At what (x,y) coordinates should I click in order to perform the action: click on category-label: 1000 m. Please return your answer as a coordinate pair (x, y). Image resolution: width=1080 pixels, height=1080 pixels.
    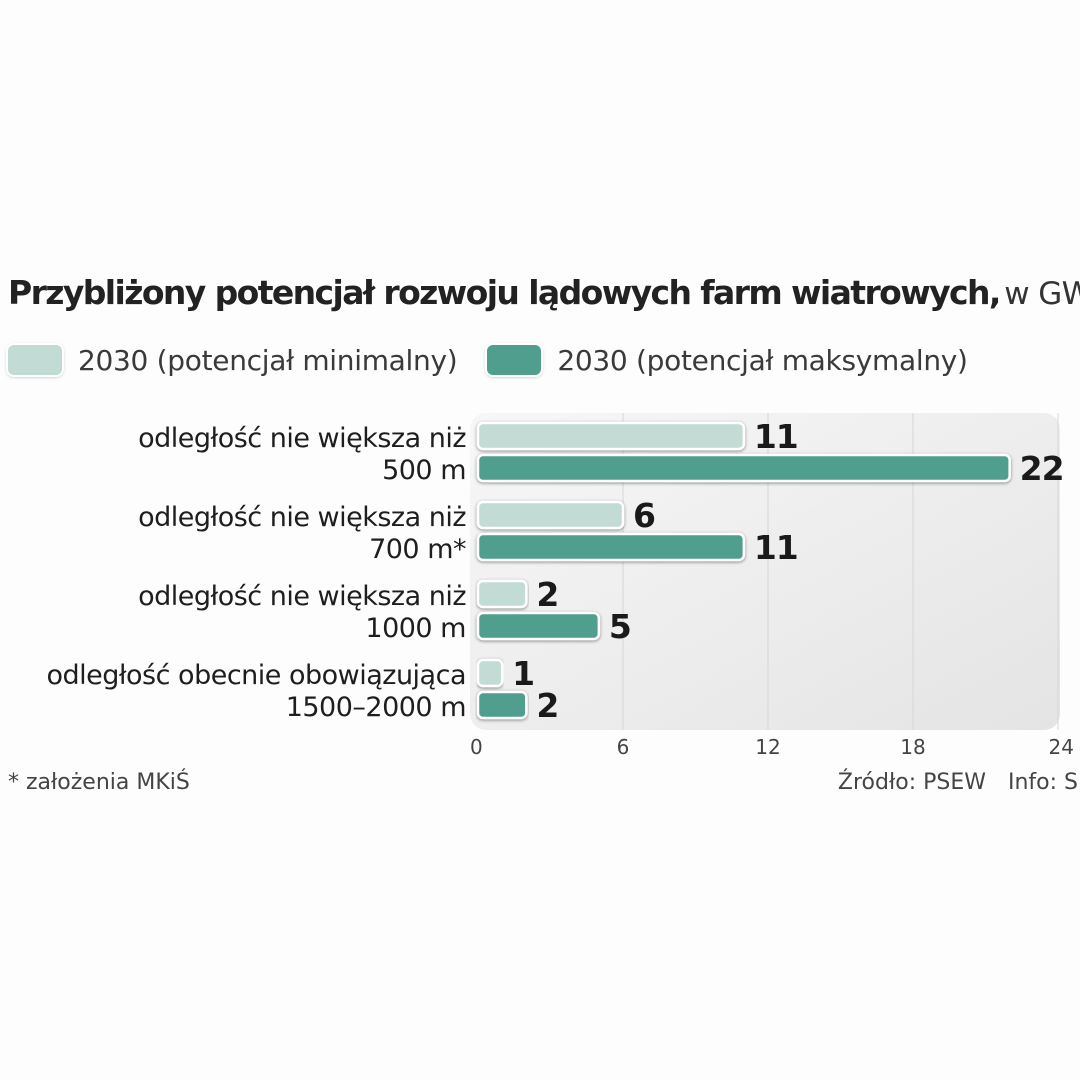
    Looking at the image, I should click on (415, 628).